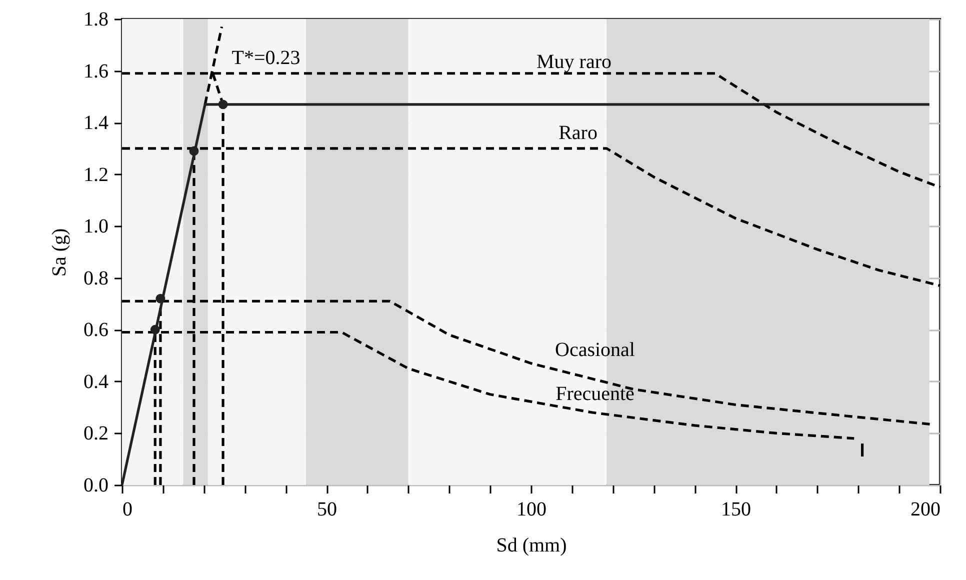 The height and width of the screenshot is (580, 966). What do you see at coordinates (96, 71) in the screenshot?
I see `y-tick-label: 1.6` at bounding box center [96, 71].